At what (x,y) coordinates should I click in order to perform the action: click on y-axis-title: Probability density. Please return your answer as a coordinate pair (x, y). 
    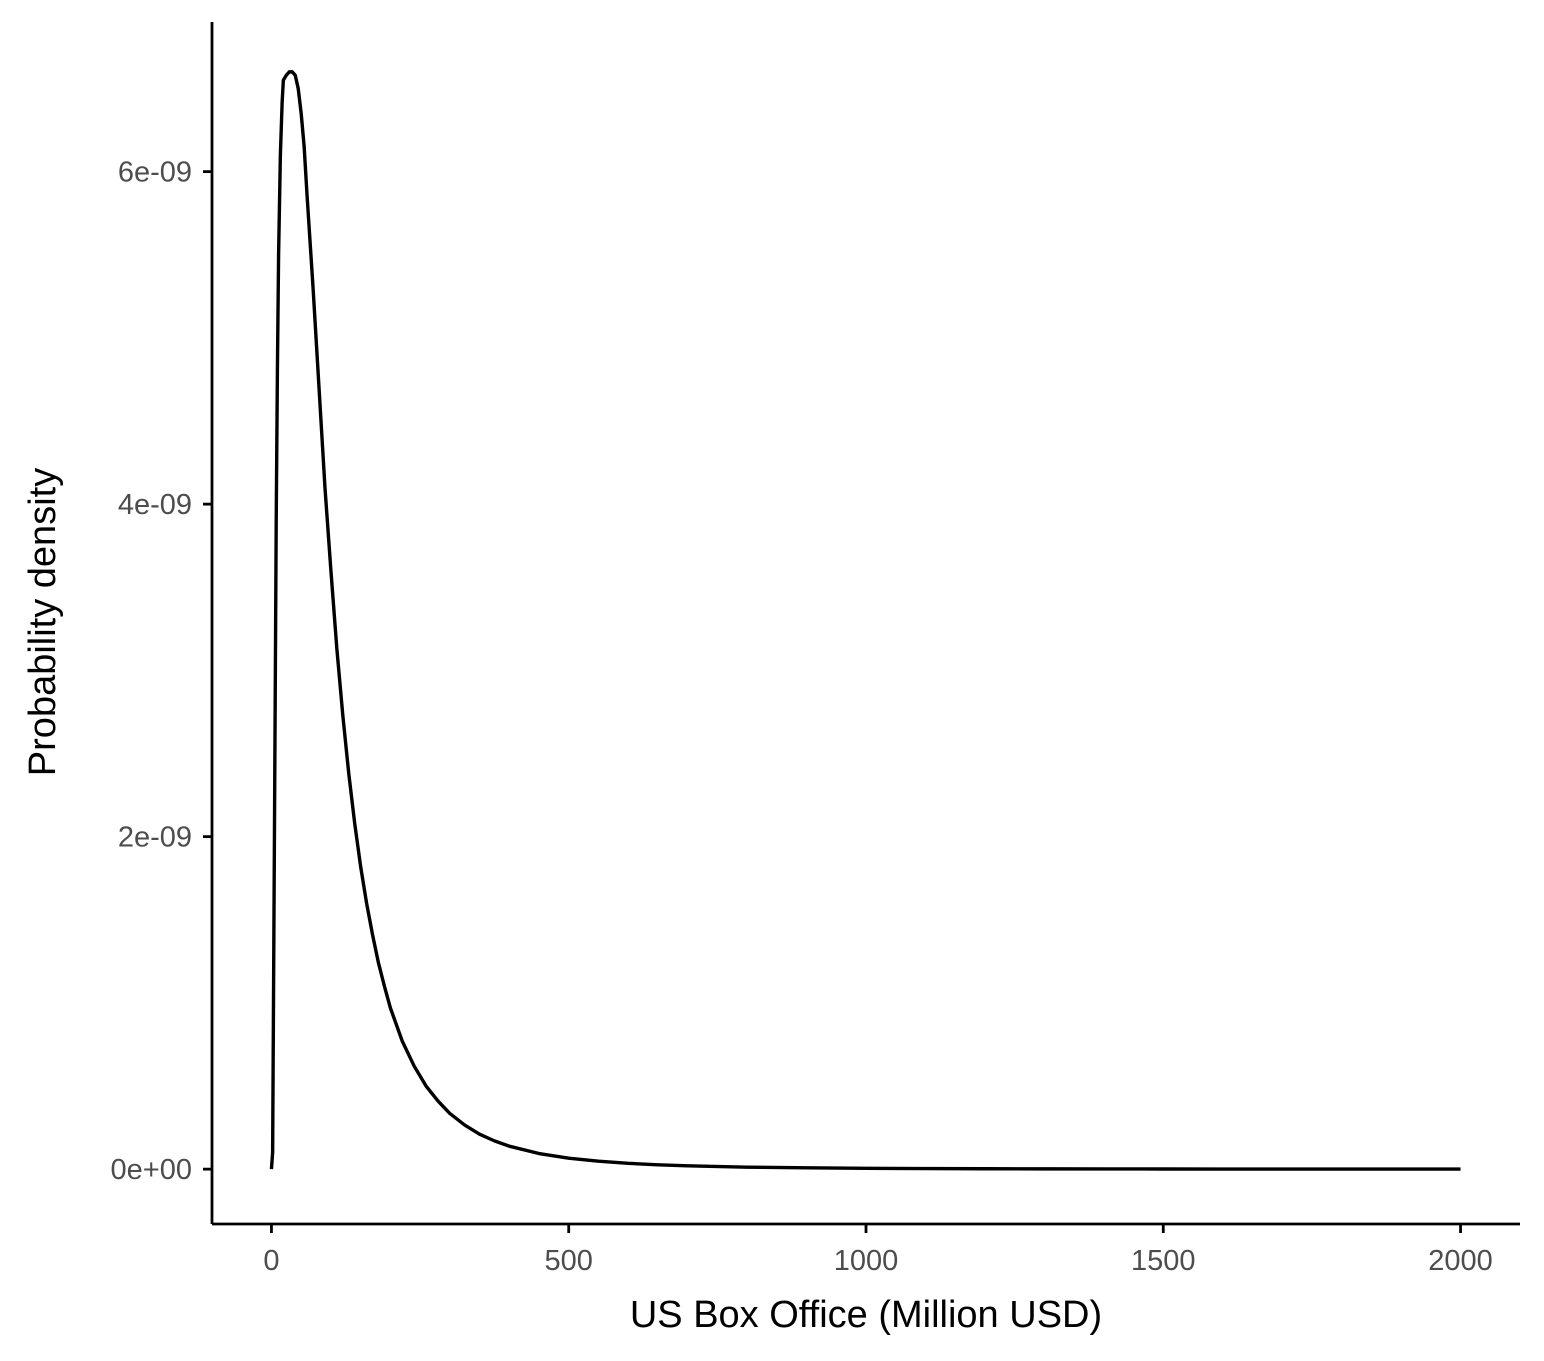
    Looking at the image, I should click on (43, 622).